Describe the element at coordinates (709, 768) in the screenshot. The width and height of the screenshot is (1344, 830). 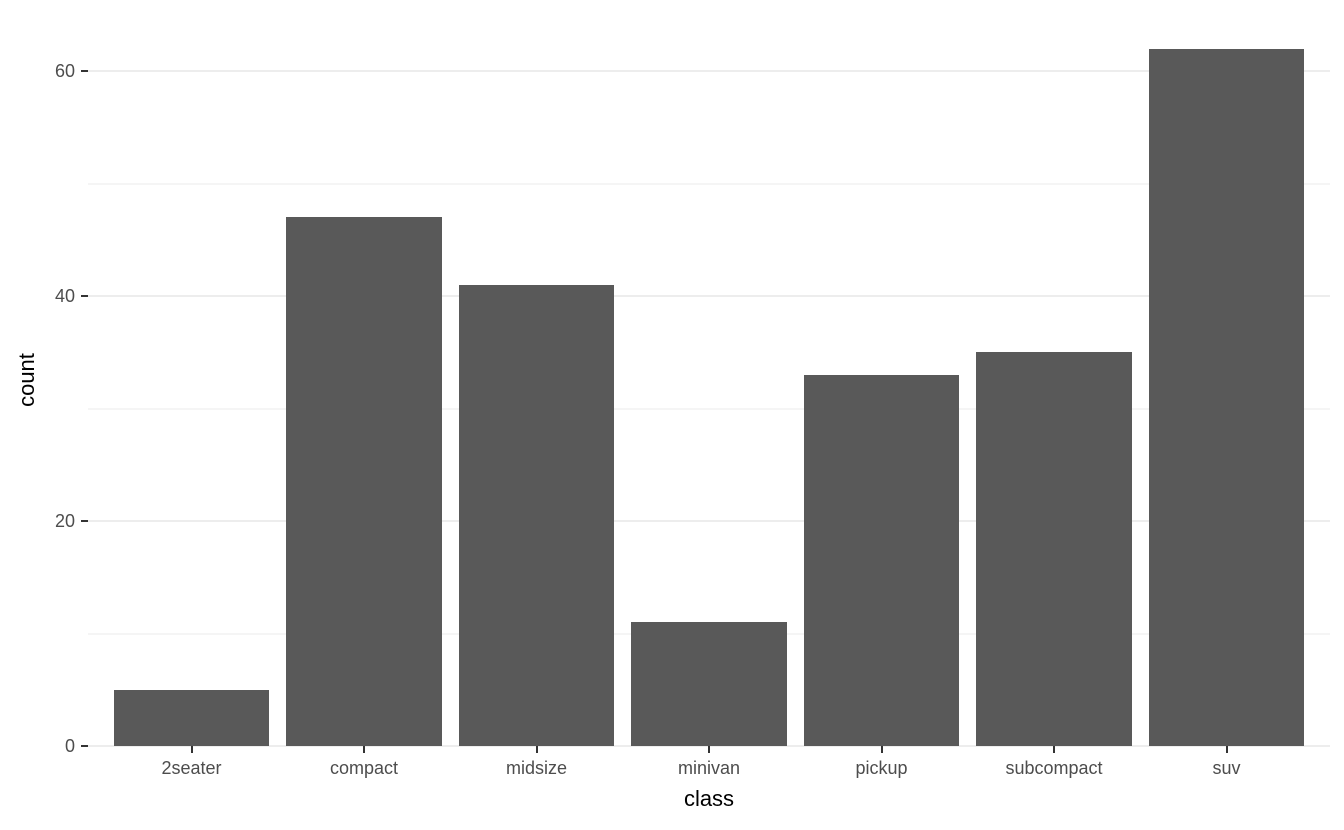
I see `x-tick-label: minivan` at that location.